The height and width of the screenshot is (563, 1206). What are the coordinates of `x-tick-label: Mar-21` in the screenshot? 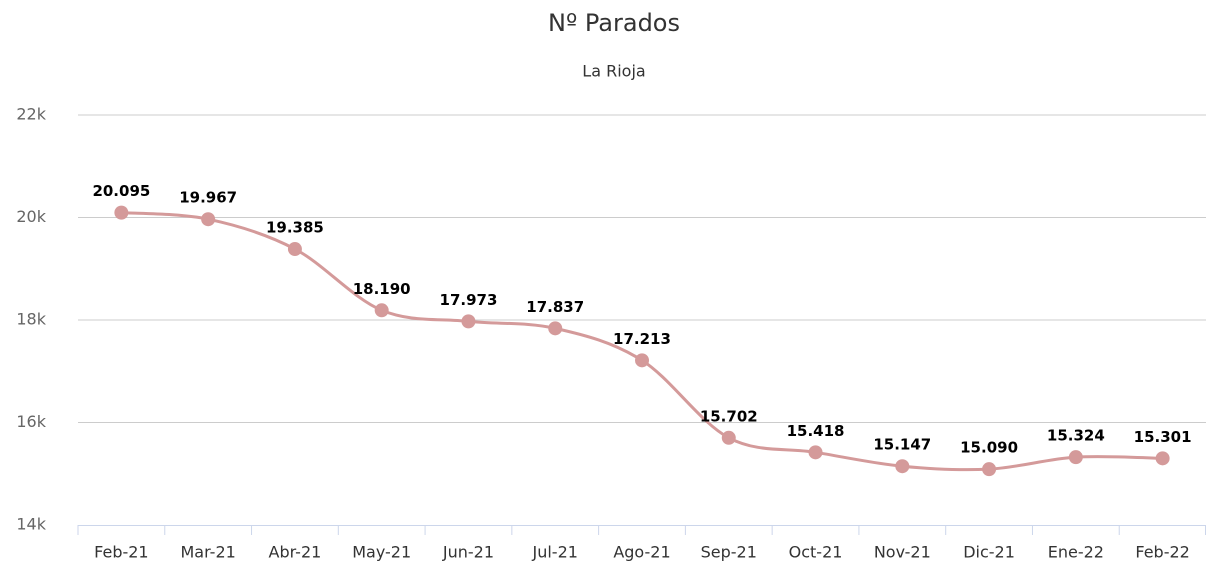 It's located at (208, 552).